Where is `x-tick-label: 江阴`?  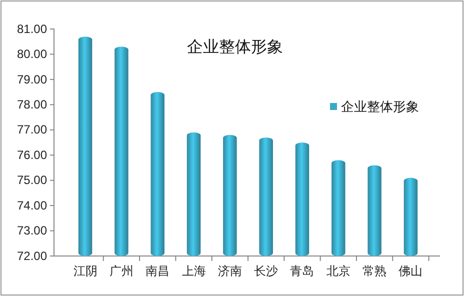 x-tick-label: 江阴 is located at coordinates (85, 271).